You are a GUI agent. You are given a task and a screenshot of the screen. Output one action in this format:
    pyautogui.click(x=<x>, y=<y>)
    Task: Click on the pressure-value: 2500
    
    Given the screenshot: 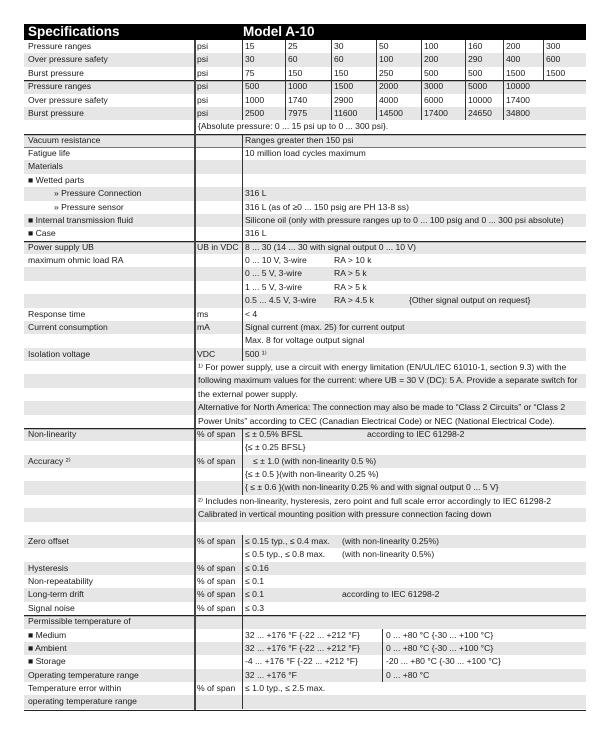 What is the action you would take?
    pyautogui.click(x=255, y=112)
    